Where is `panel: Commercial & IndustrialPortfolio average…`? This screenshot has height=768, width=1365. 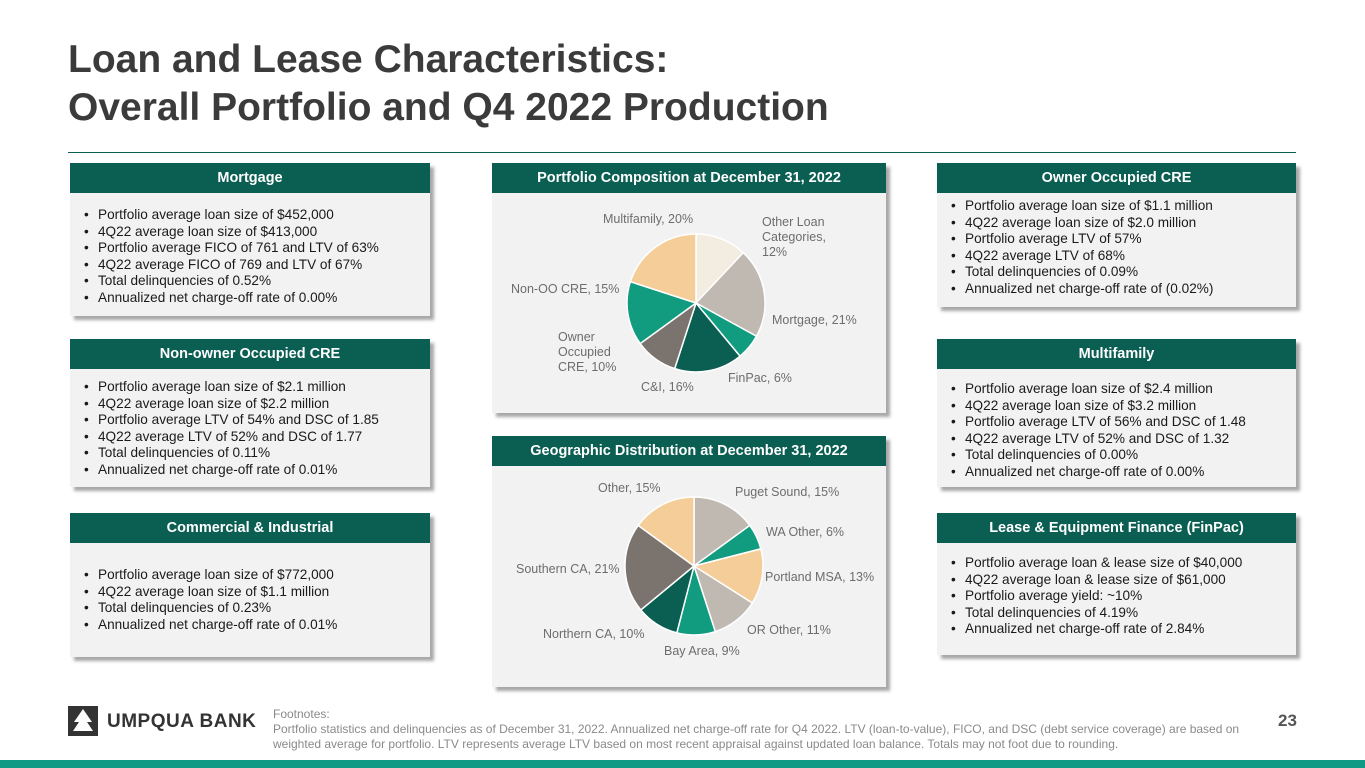
panel: Commercial & IndustrialPortfolio average… is located at coordinates (250, 585).